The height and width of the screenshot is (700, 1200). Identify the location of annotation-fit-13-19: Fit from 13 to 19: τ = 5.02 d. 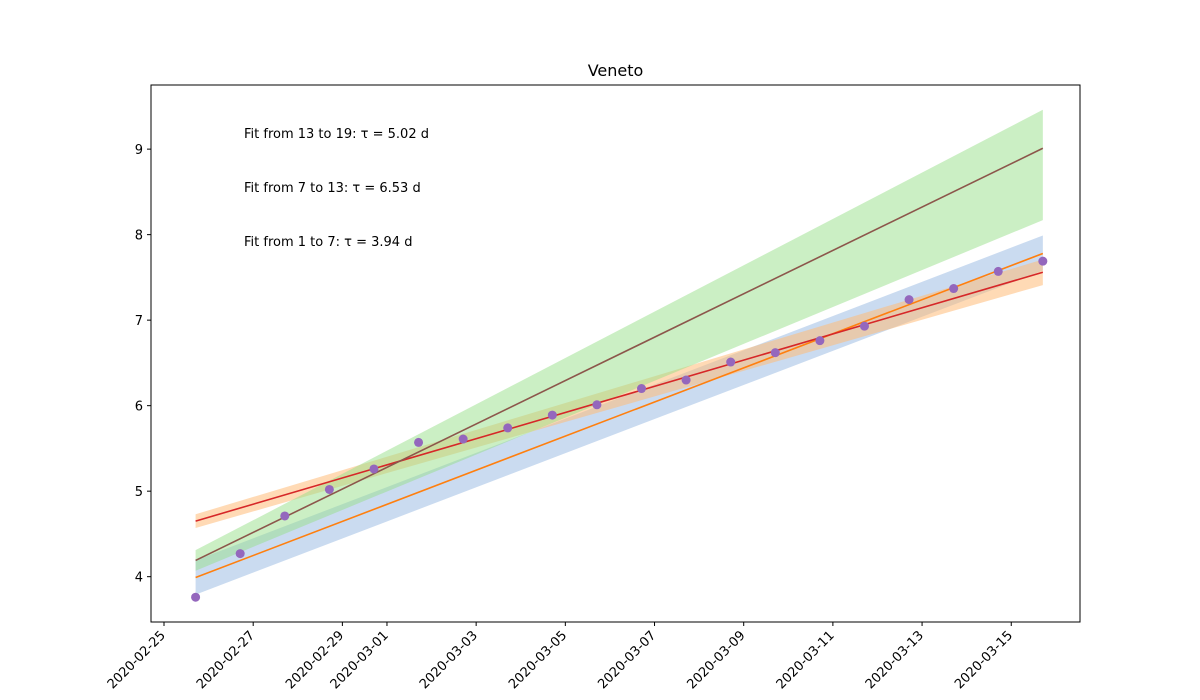
(336, 134).